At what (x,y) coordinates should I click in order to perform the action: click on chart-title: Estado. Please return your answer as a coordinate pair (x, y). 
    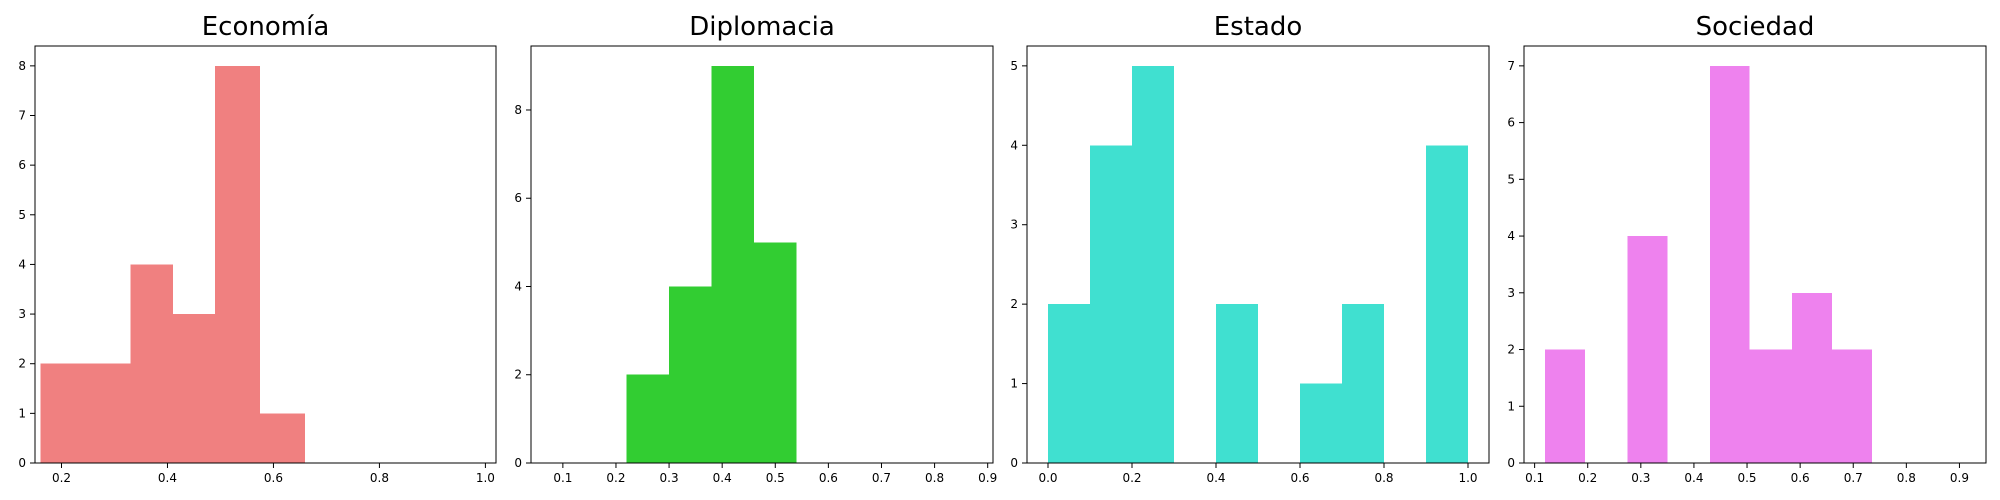
    Looking at the image, I should click on (1258, 27).